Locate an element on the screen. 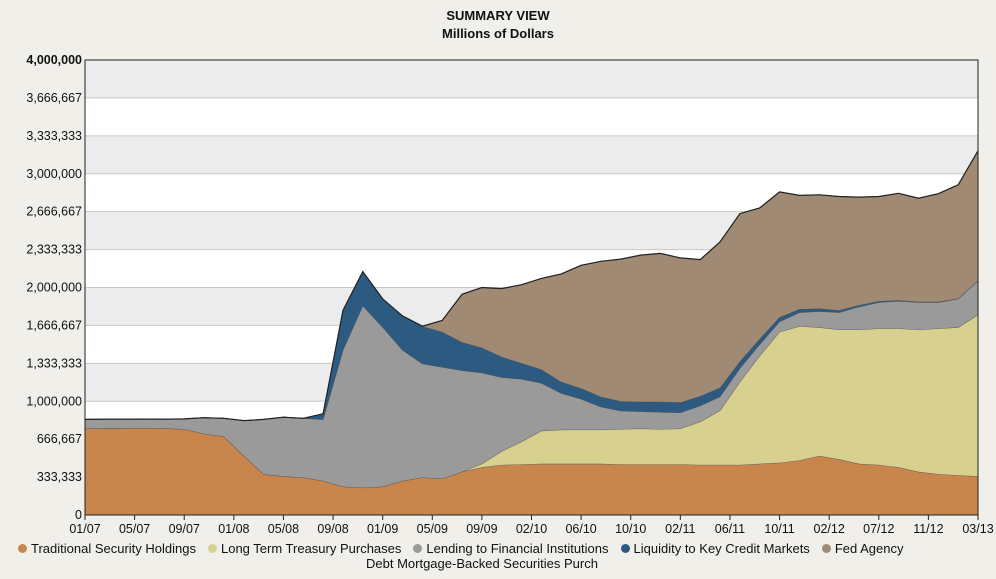 Image resolution: width=996 pixels, height=579 pixels. chart-subtitle-text: Millions of Dollars is located at coordinates (498, 33).